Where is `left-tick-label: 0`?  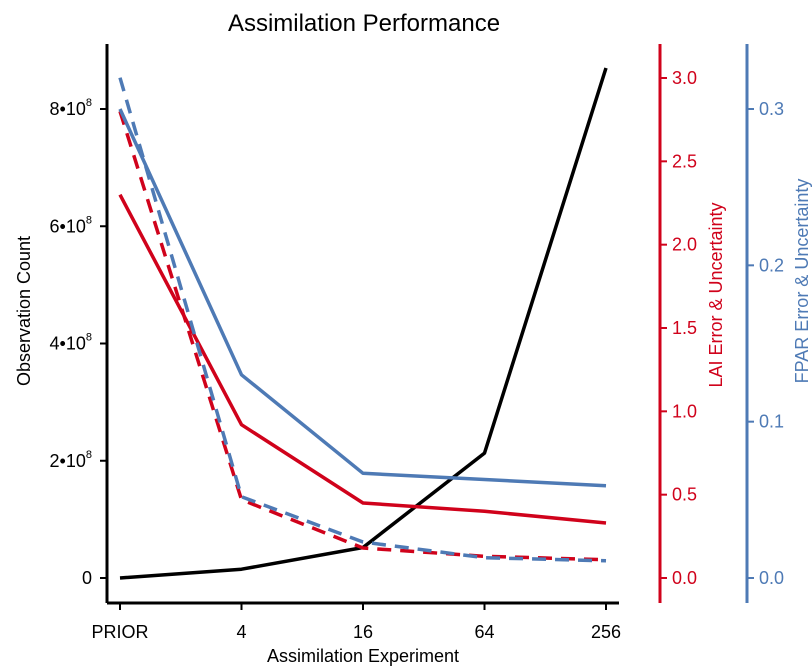 left-tick-label: 0 is located at coordinates (87, 578).